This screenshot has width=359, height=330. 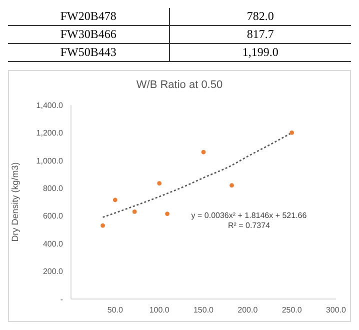 I want to click on x-tick-label: 50.0, so click(x=115, y=310).